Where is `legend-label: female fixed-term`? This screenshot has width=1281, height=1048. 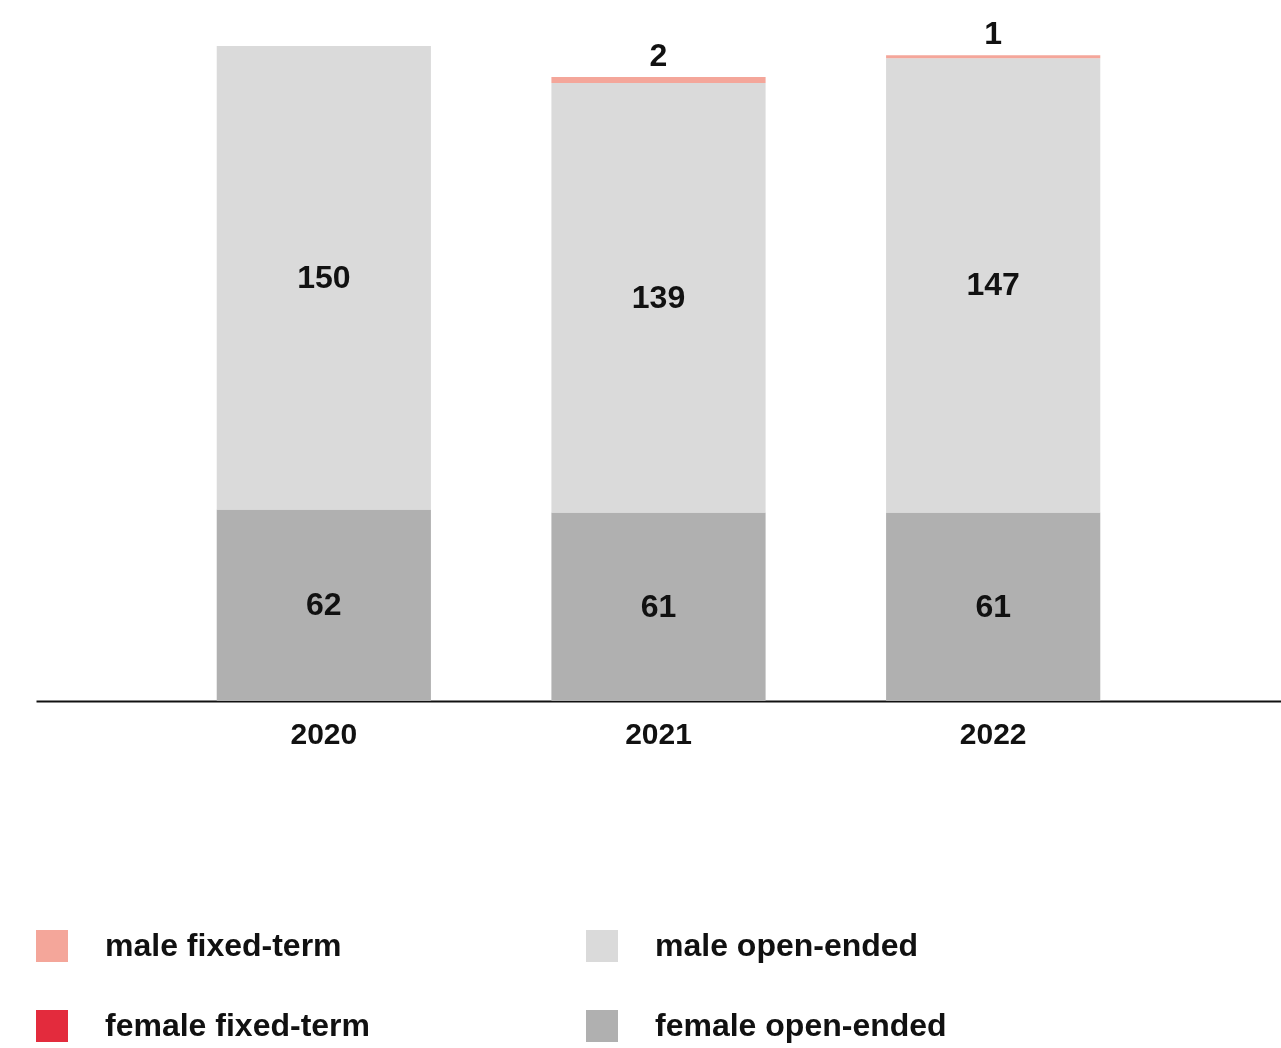
legend-label: female fixed-term is located at coordinates (237, 1025).